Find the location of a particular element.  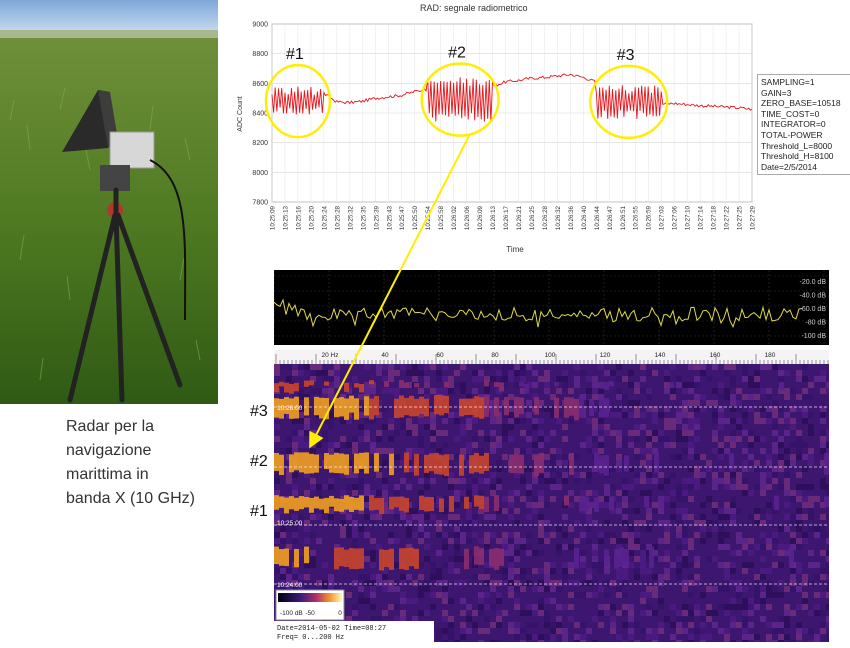

x-tick-label: 10:25:32 is located at coordinates (350, 217).